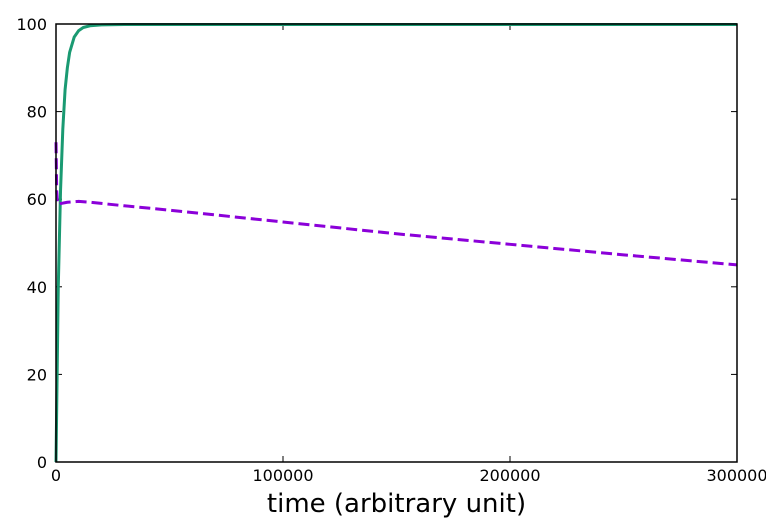 The image size is (766, 519). What do you see at coordinates (31, 243) in the screenshot?
I see `y-tick-labels: 0 20 40 60 80 100` at bounding box center [31, 243].